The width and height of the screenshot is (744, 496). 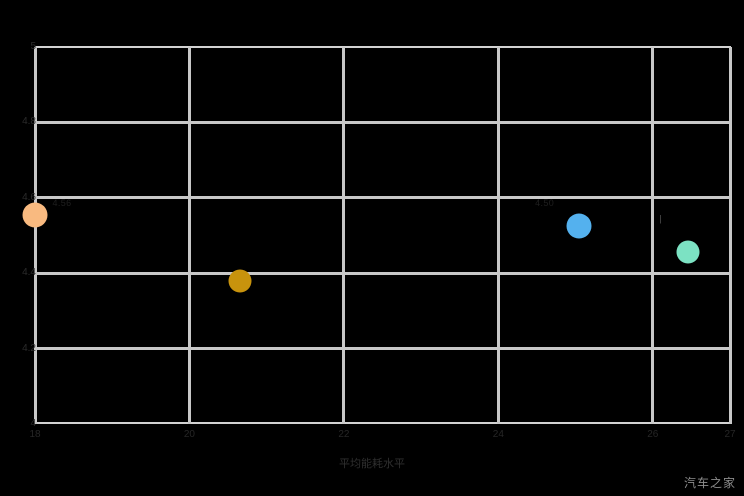 I want to click on y-axis-tick-label: 4.4, so click(x=29, y=273).